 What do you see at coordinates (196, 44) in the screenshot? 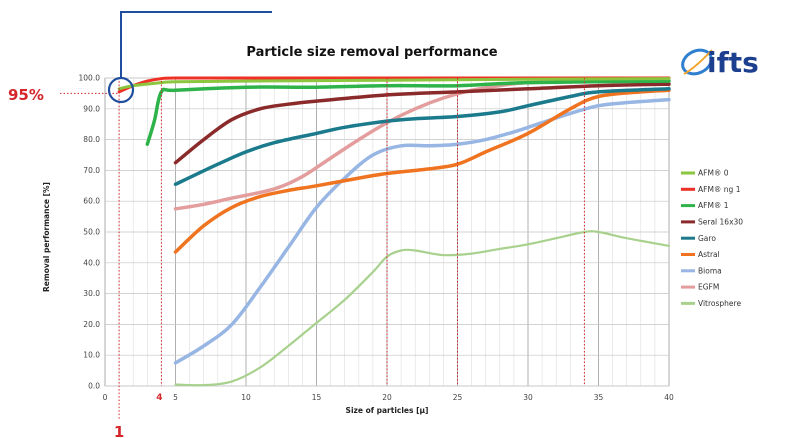
I see `callout-connector` at bounding box center [196, 44].